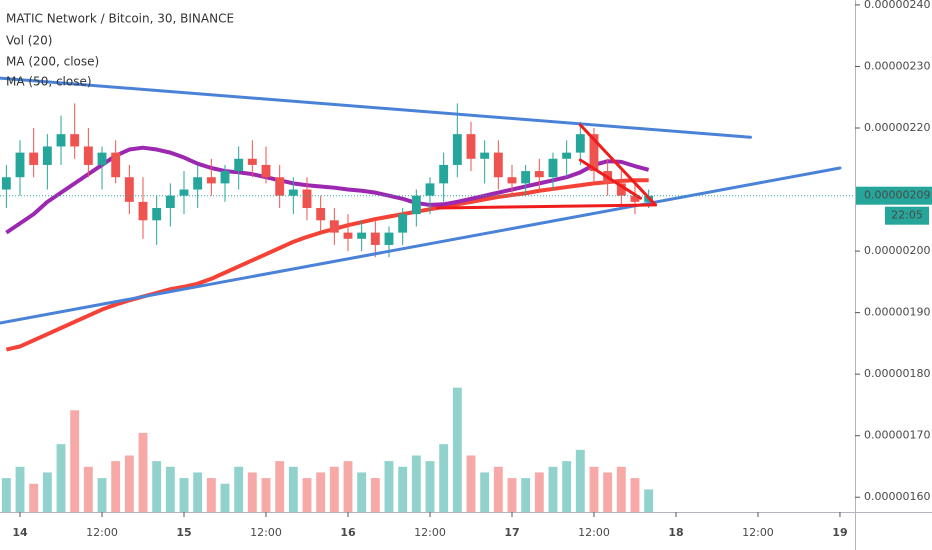  What do you see at coordinates (897, 5) in the screenshot?
I see `y-tick-label: 0.00000240` at bounding box center [897, 5].